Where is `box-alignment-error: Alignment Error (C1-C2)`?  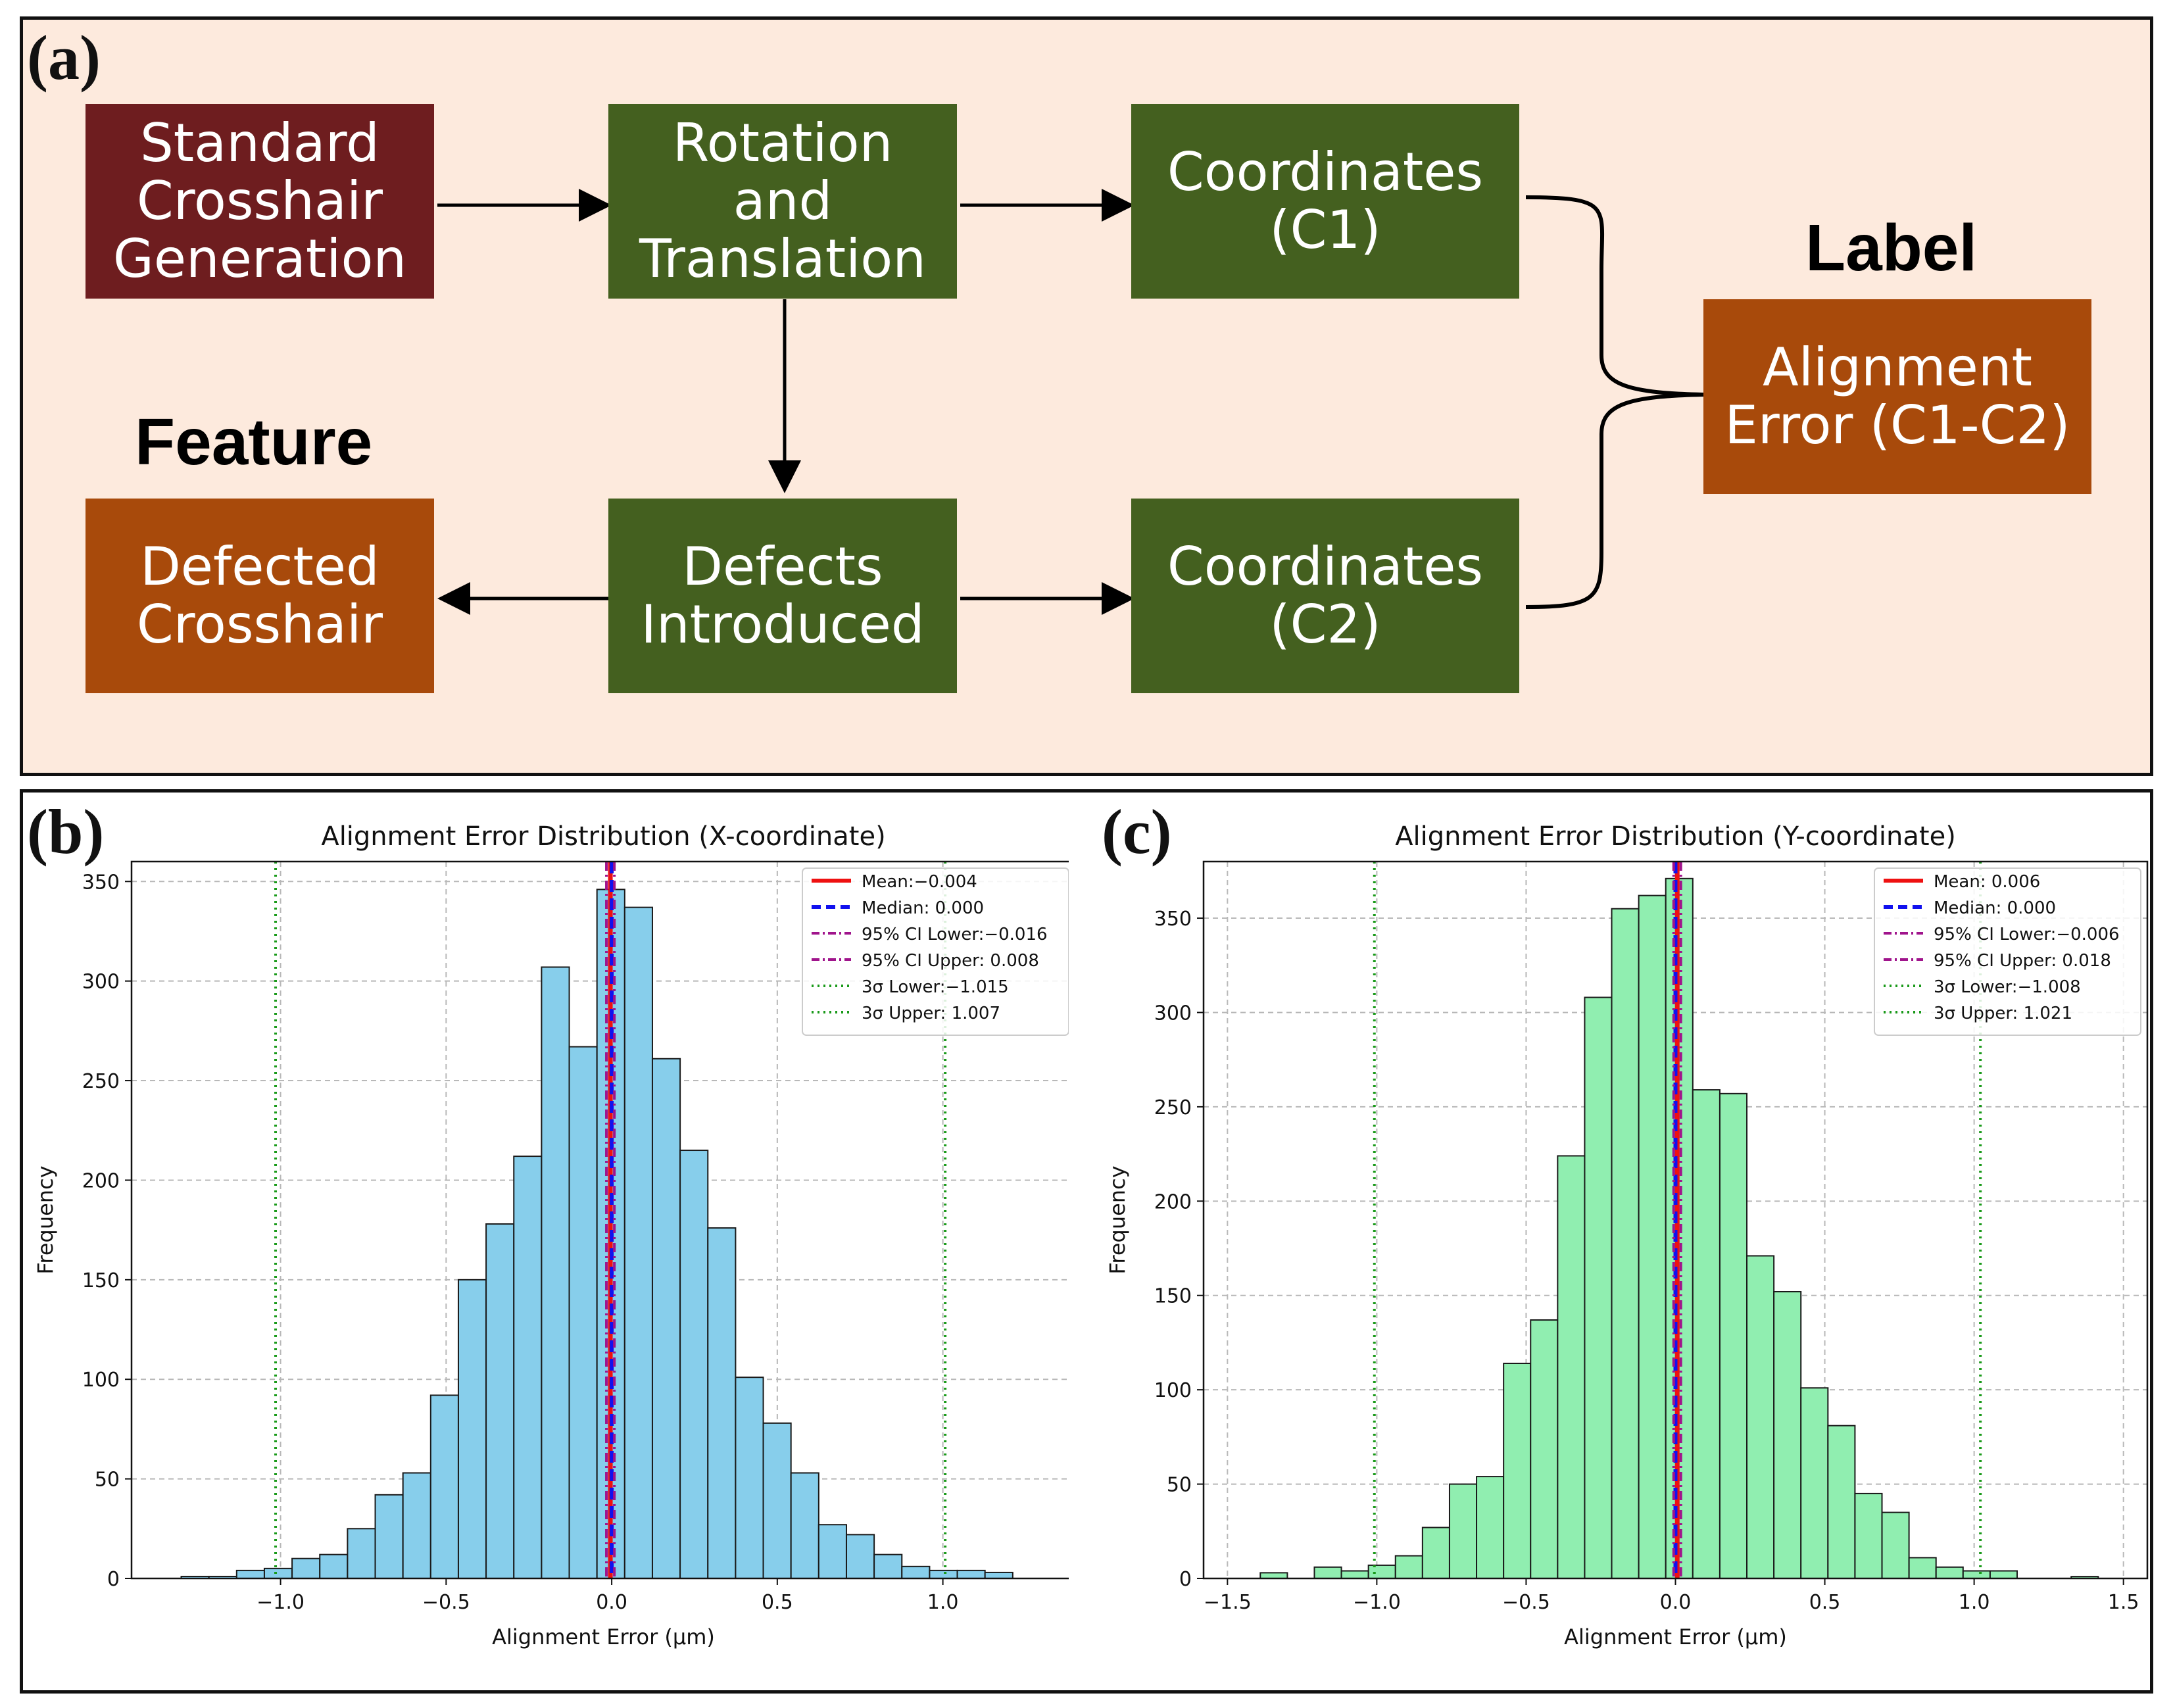
box-alignment-error: Alignment Error (C1-C2) is located at coordinates (1897, 396).